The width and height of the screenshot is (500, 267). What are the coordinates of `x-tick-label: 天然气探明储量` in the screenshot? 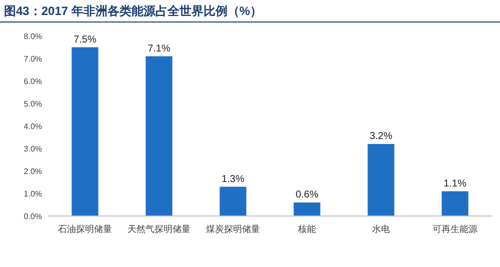 It's located at (159, 229).